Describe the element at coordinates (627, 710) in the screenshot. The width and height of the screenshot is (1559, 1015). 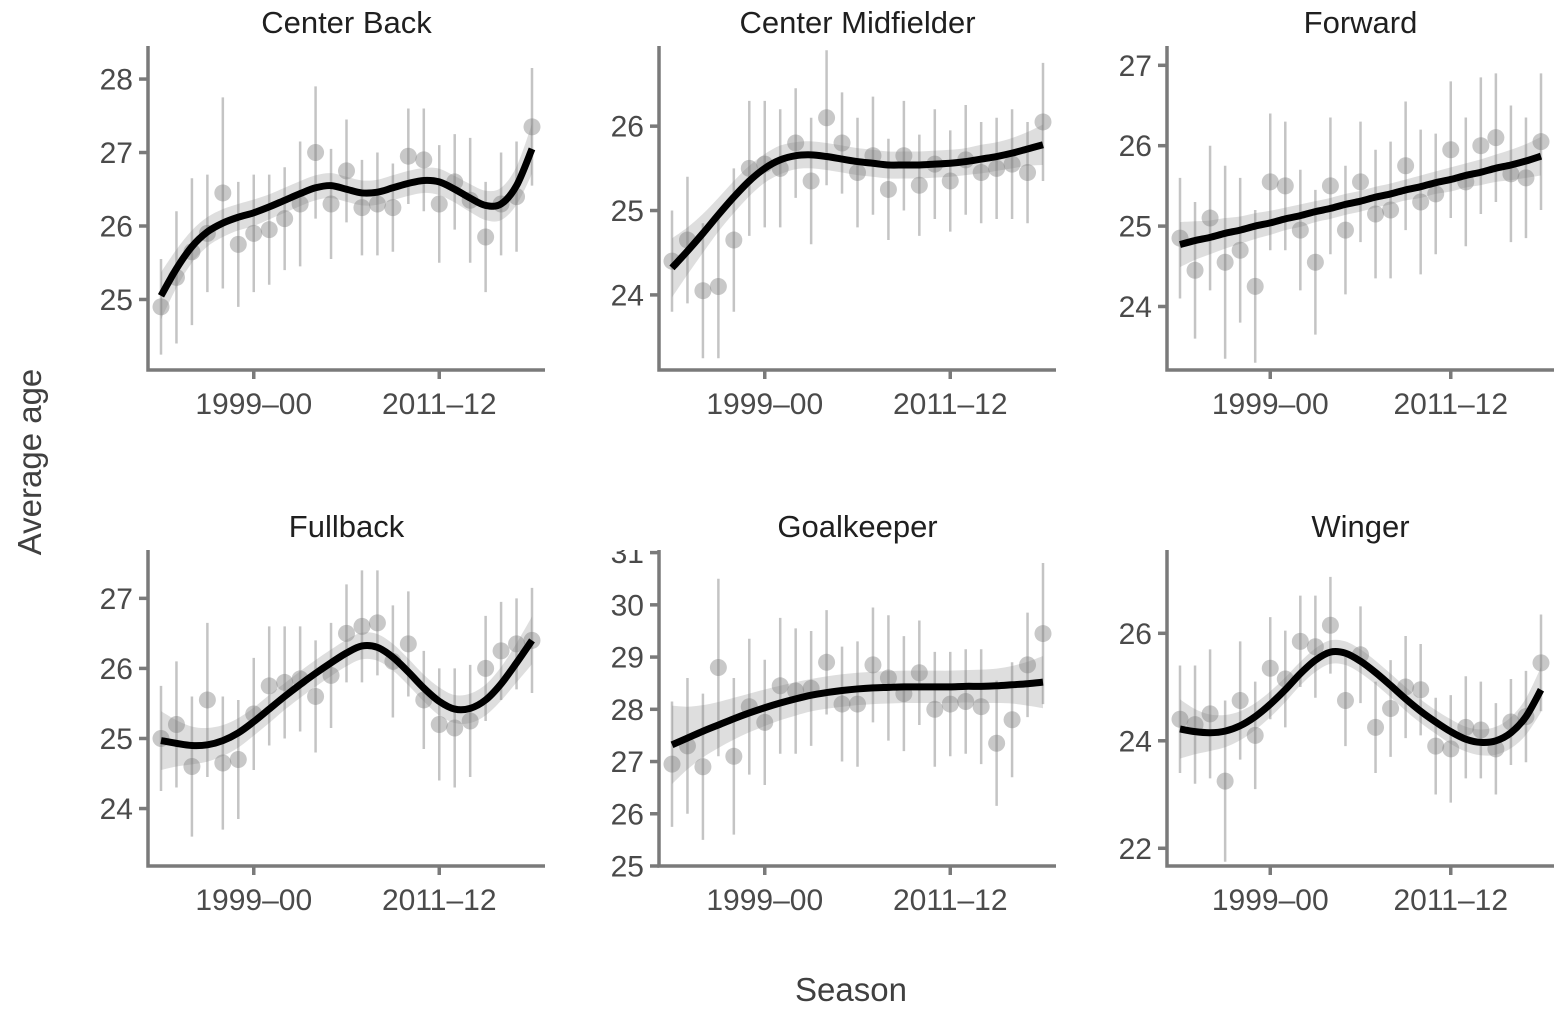
I see `y-tick-label: 28` at that location.